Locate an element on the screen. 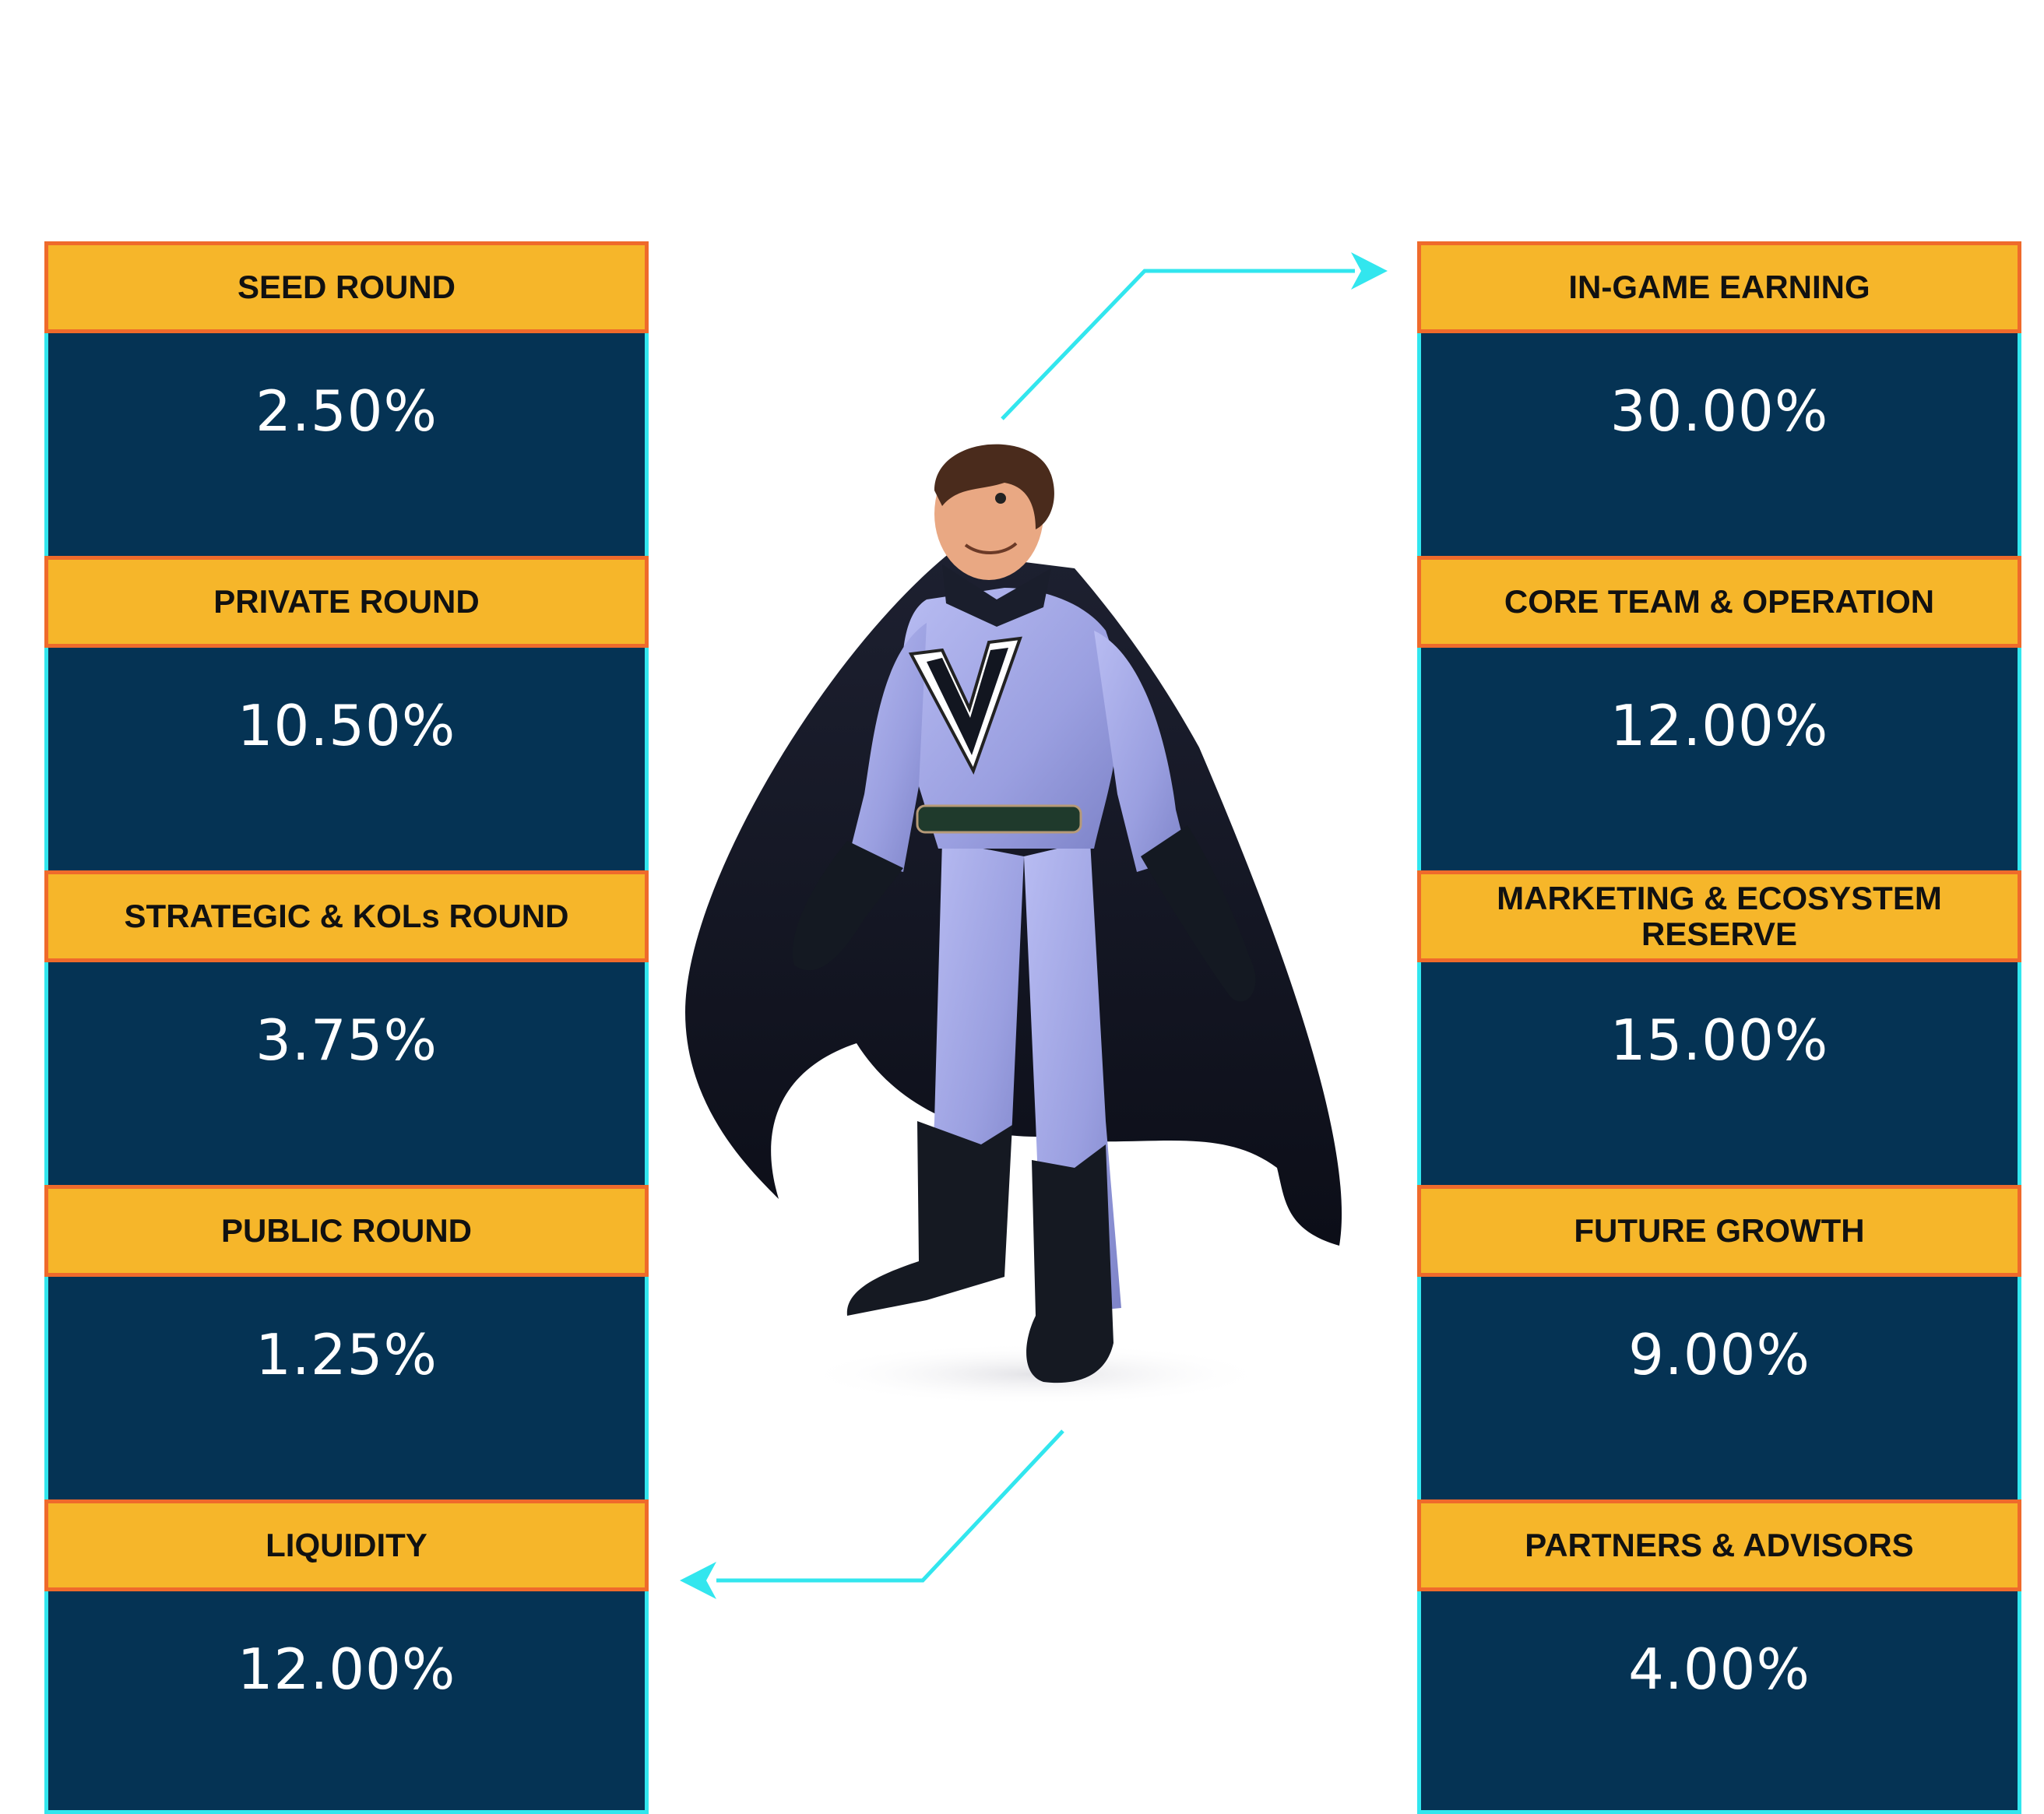 This screenshot has width=2044, height=1814. allocation-value: 9.00% is located at coordinates (1719, 1354).